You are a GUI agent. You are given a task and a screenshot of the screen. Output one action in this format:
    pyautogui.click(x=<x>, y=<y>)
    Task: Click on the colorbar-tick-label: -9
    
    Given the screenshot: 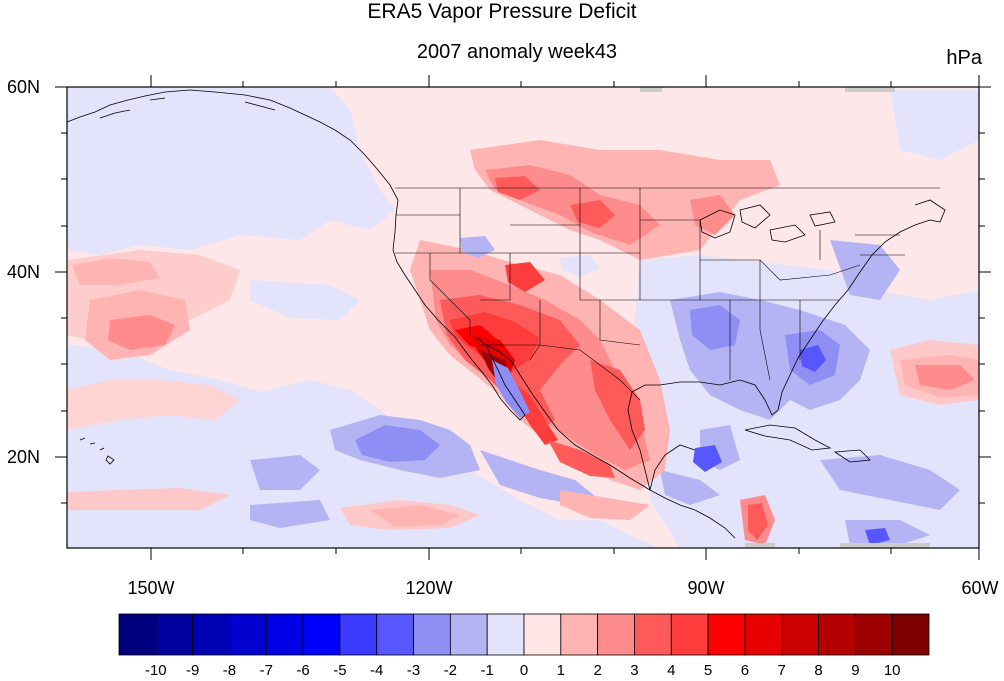 What is the action you would take?
    pyautogui.click(x=192, y=670)
    